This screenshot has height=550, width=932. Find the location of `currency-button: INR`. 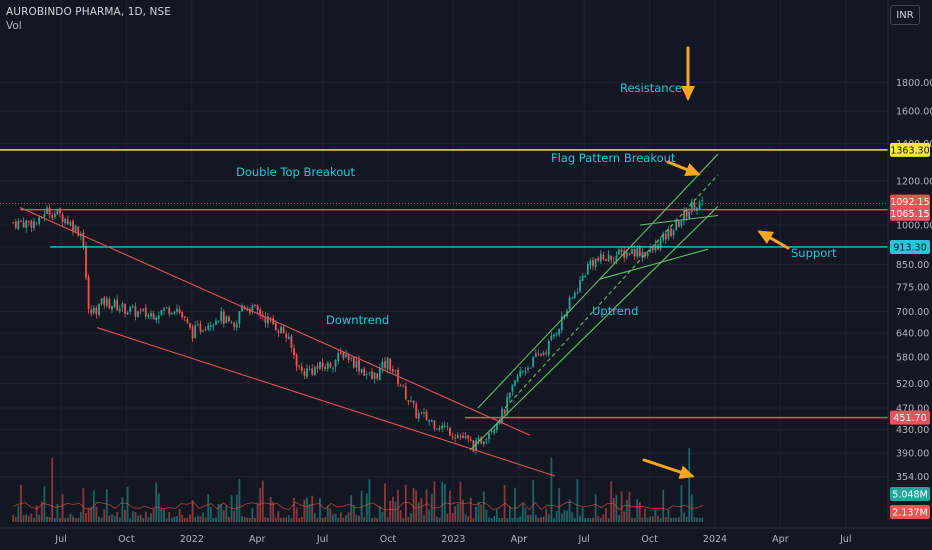

currency-button: INR is located at coordinates (905, 15).